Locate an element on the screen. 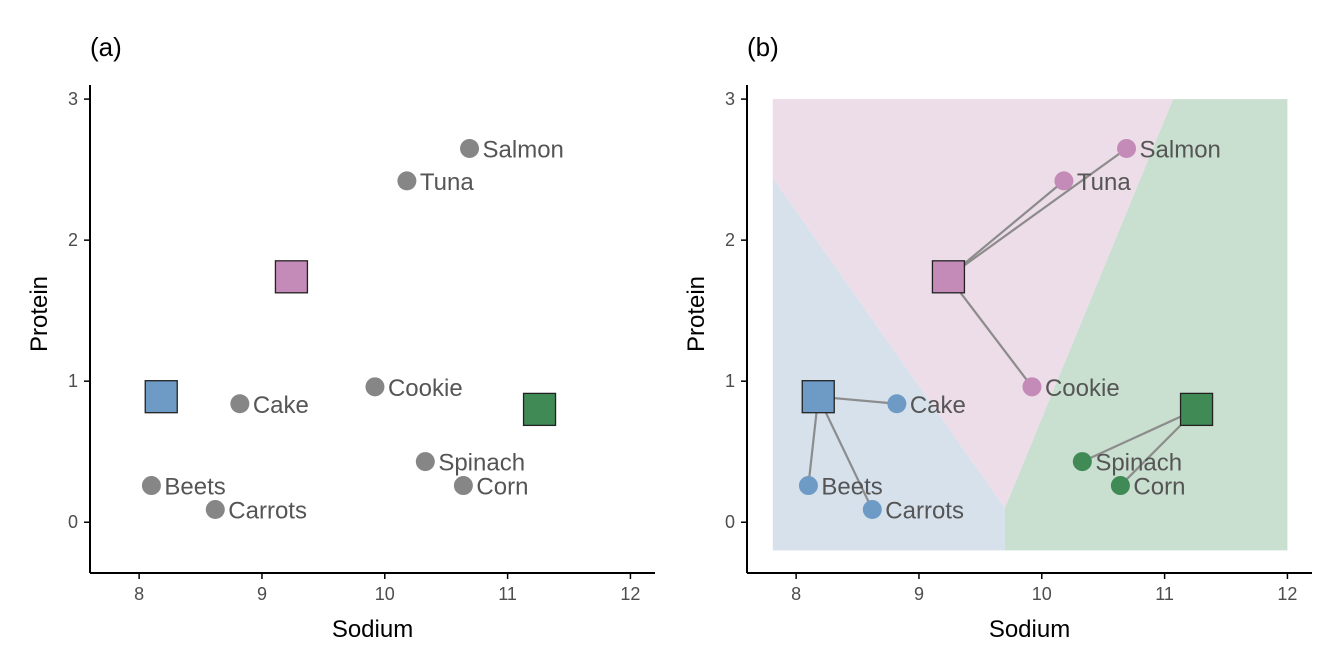 This screenshot has width=1344, height=672. region-blue is located at coordinates (888, 364).